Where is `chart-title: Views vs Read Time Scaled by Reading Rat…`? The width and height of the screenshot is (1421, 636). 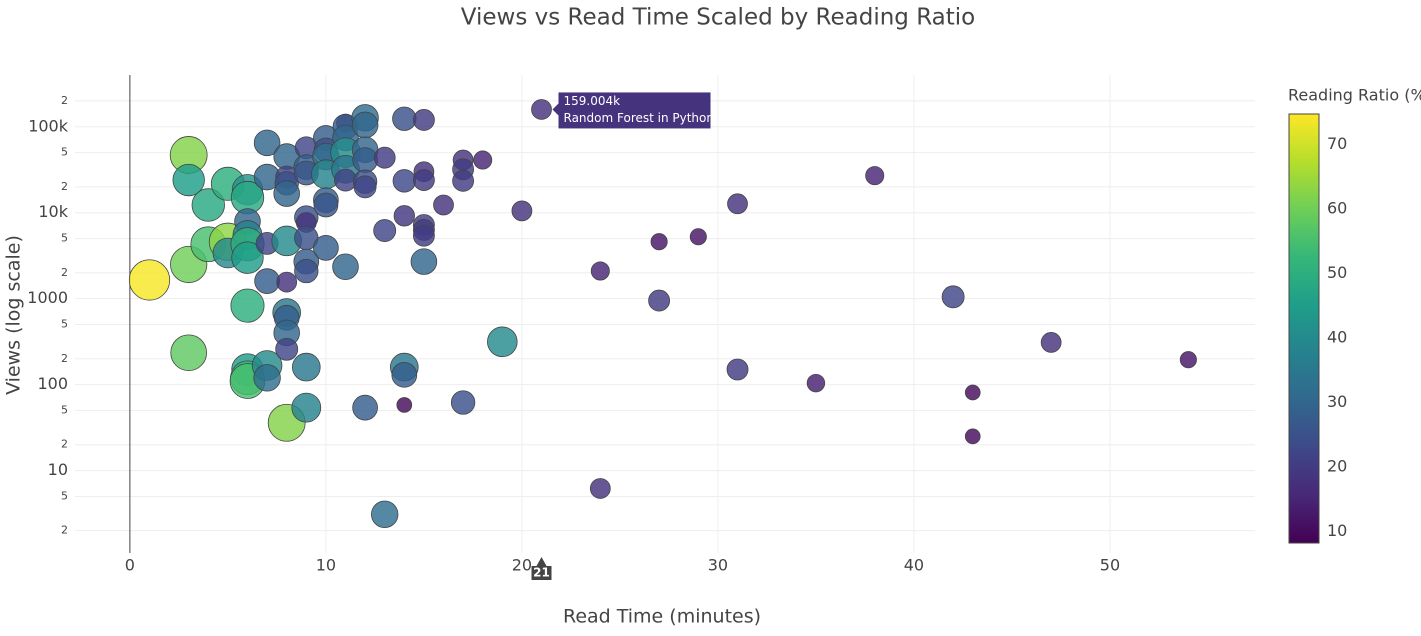 chart-title: Views vs Read Time Scaled by Reading Rat… is located at coordinates (718, 18).